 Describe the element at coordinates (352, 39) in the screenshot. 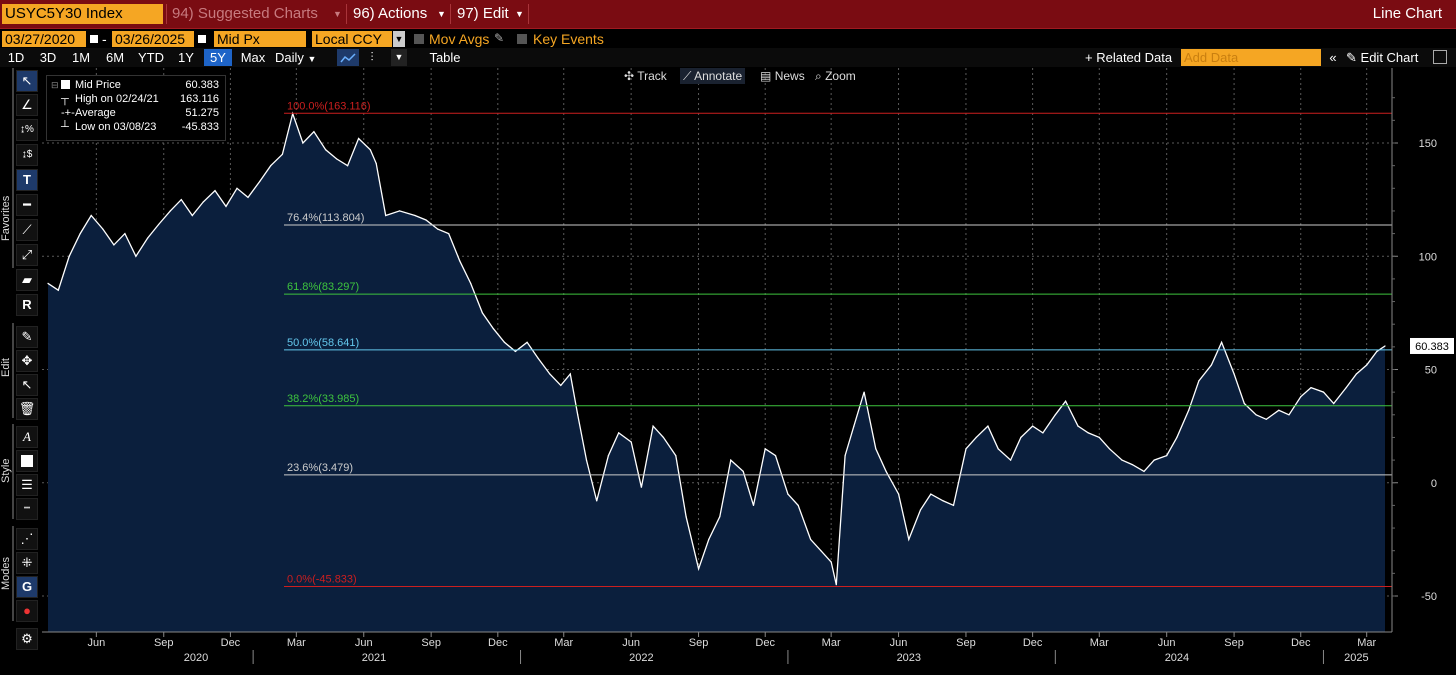

I see `currency-select: Local CCY` at that location.